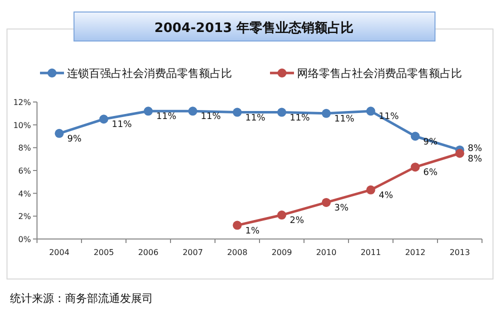  Describe the element at coordinates (25, 239) in the screenshot. I see `y-tick-label: 0%` at that location.